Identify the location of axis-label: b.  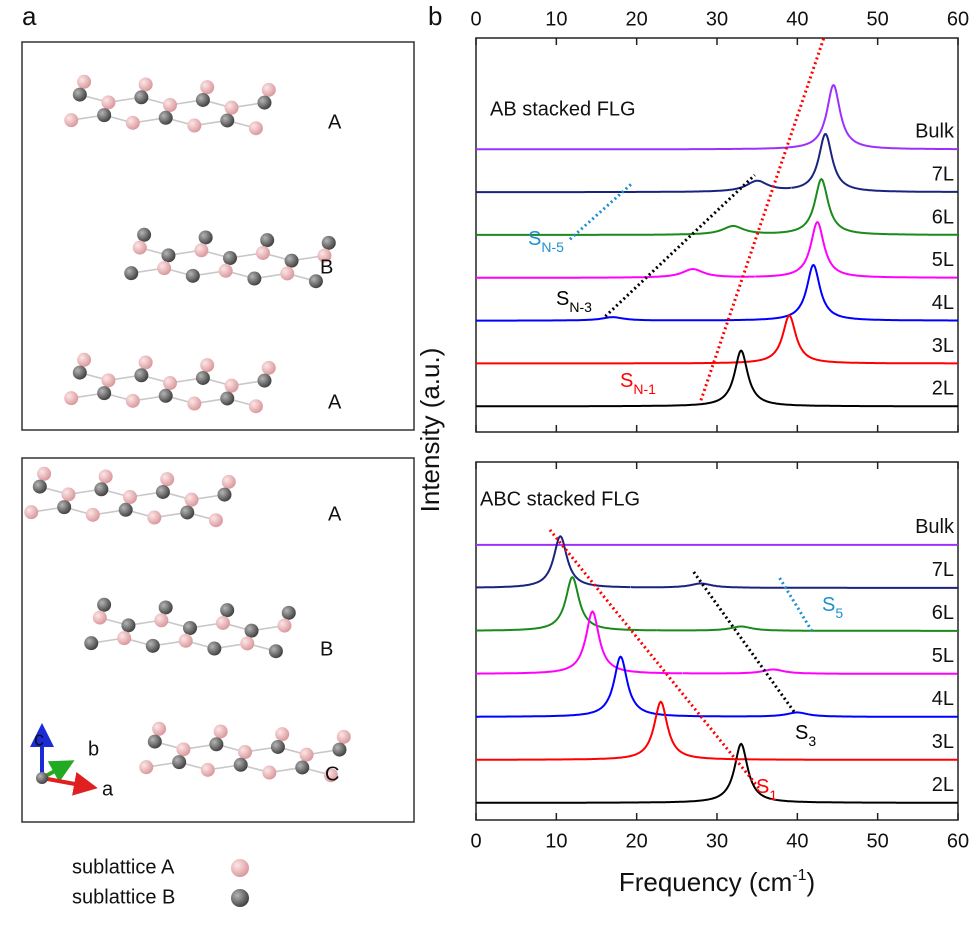
(93, 749).